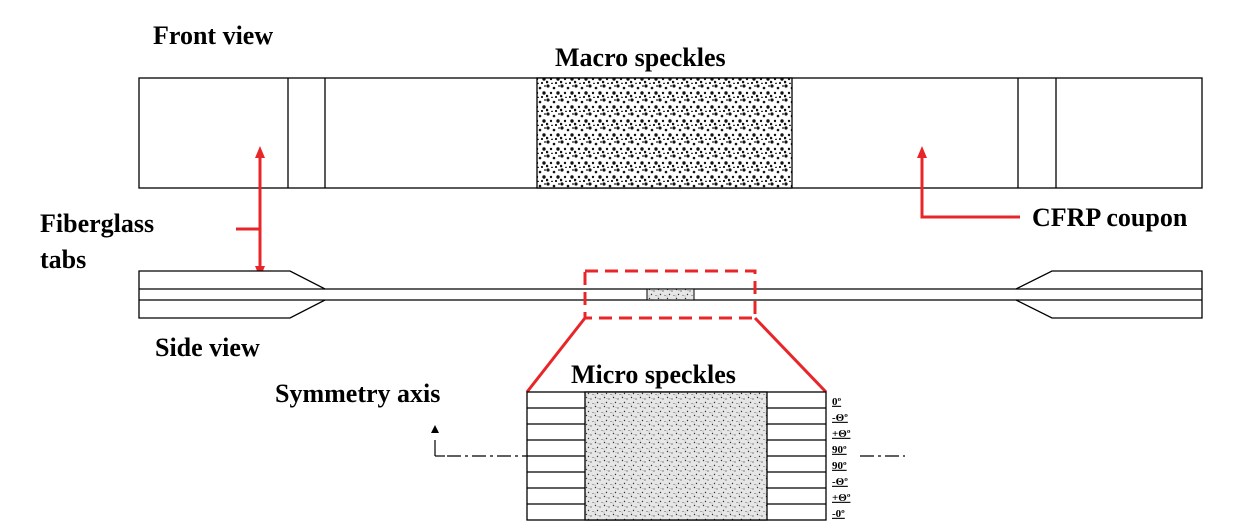 This screenshot has height=528, width=1255. Describe the element at coordinates (435, 429) in the screenshot. I see `symmetry-axis-arrow-icon` at that location.